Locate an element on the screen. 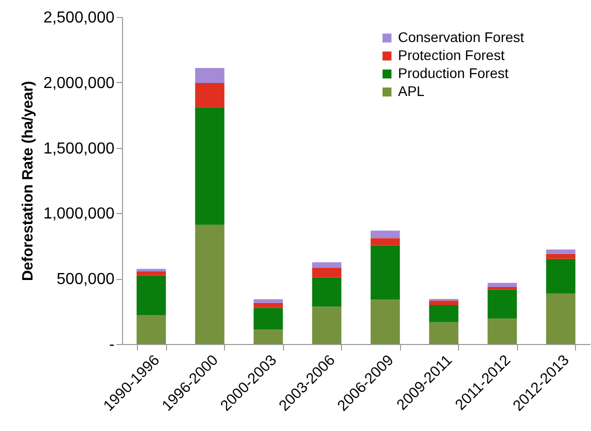 This screenshot has height=431, width=591. legend-label: Production Forest is located at coordinates (453, 73).